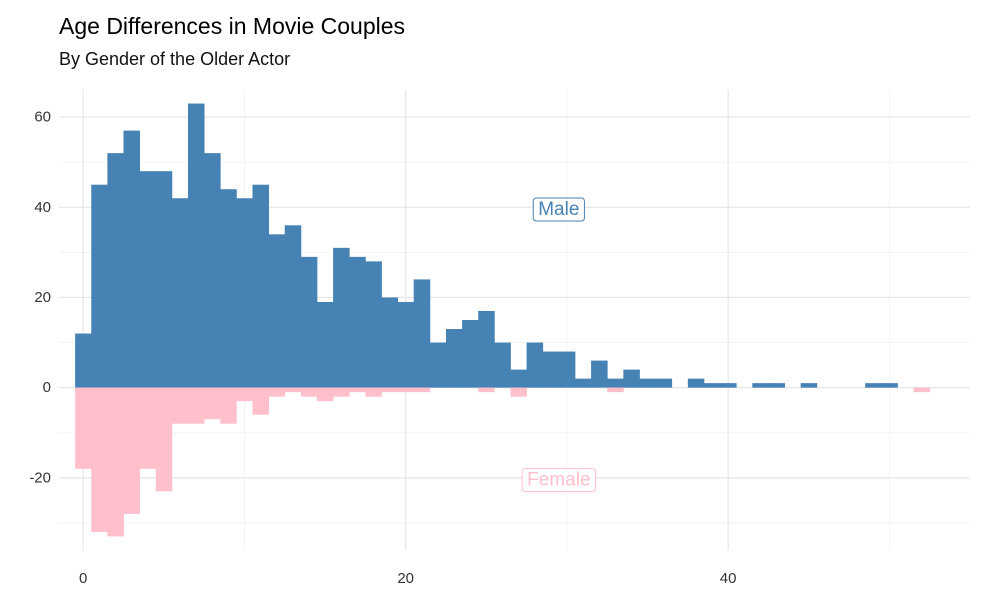 The height and width of the screenshot is (608, 998). I want to click on y-tick-label: 0, so click(47, 387).